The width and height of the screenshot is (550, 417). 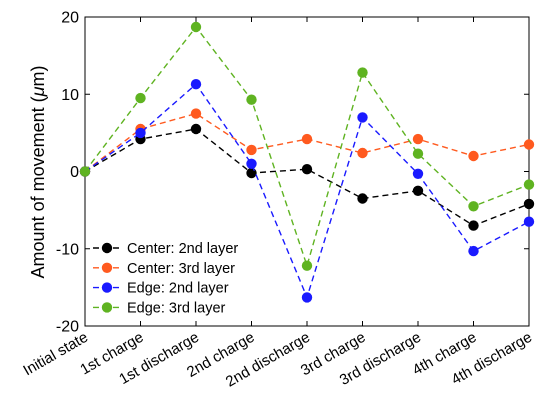 I want to click on y-tick-label: -10, so click(x=67, y=249).